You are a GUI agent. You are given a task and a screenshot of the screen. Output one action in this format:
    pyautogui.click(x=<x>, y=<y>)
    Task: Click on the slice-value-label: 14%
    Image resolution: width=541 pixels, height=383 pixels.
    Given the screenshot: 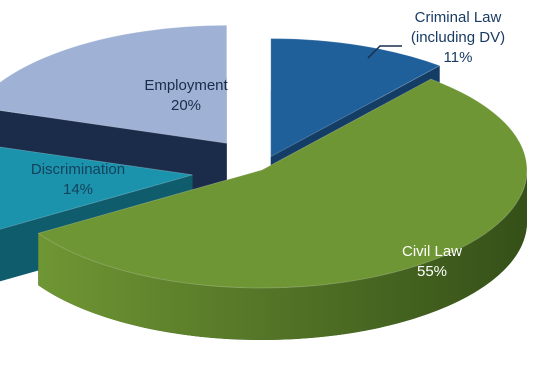 What is the action you would take?
    pyautogui.click(x=78, y=189)
    